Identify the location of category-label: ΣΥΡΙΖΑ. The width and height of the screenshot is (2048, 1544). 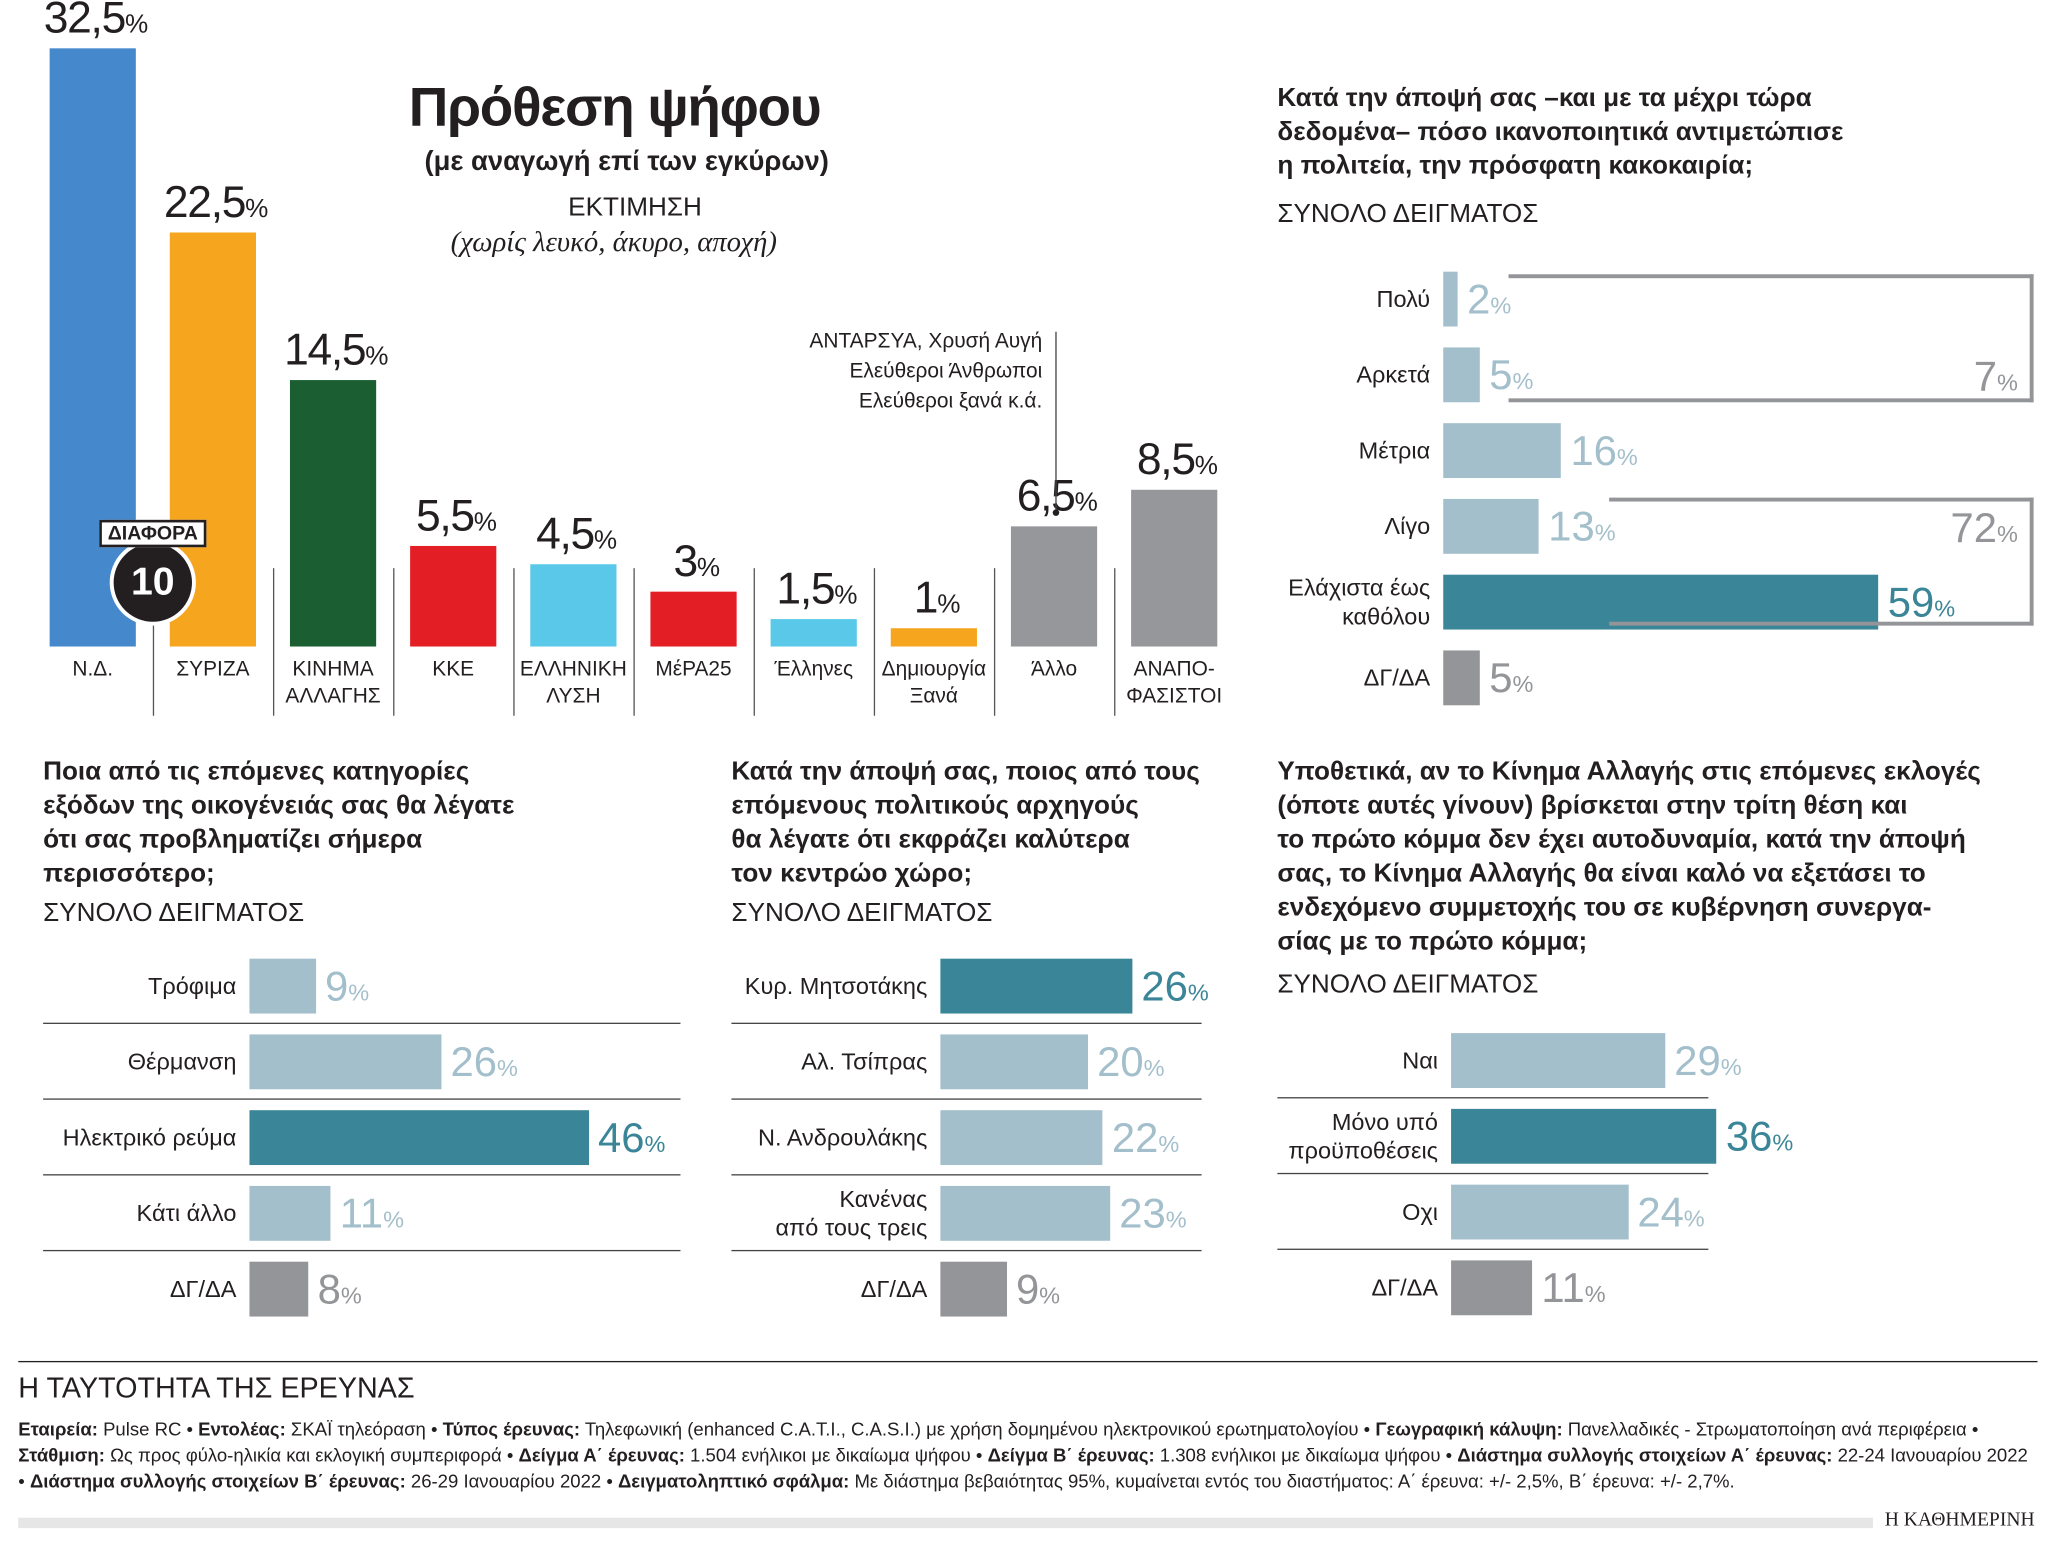
(213, 669).